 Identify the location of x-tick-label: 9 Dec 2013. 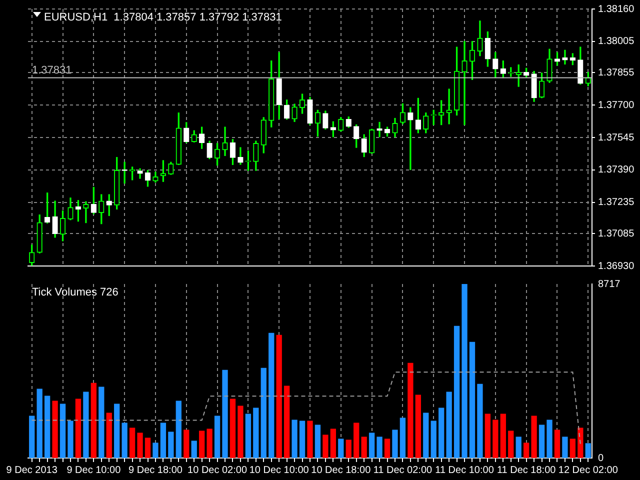
(32, 470).